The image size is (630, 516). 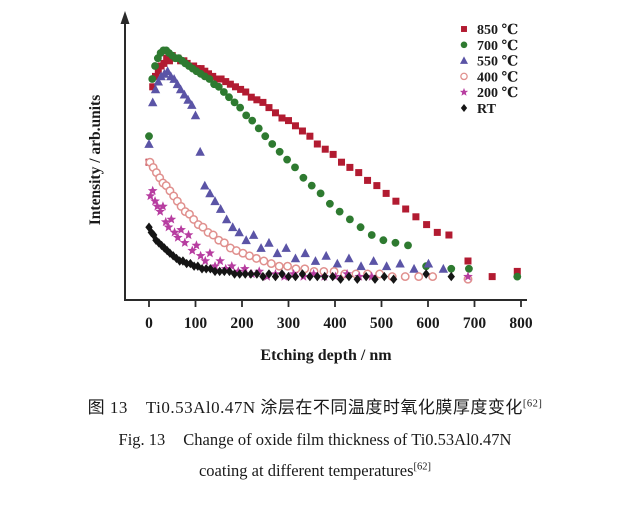 I want to click on x-tick-label: 700, so click(x=475, y=323).